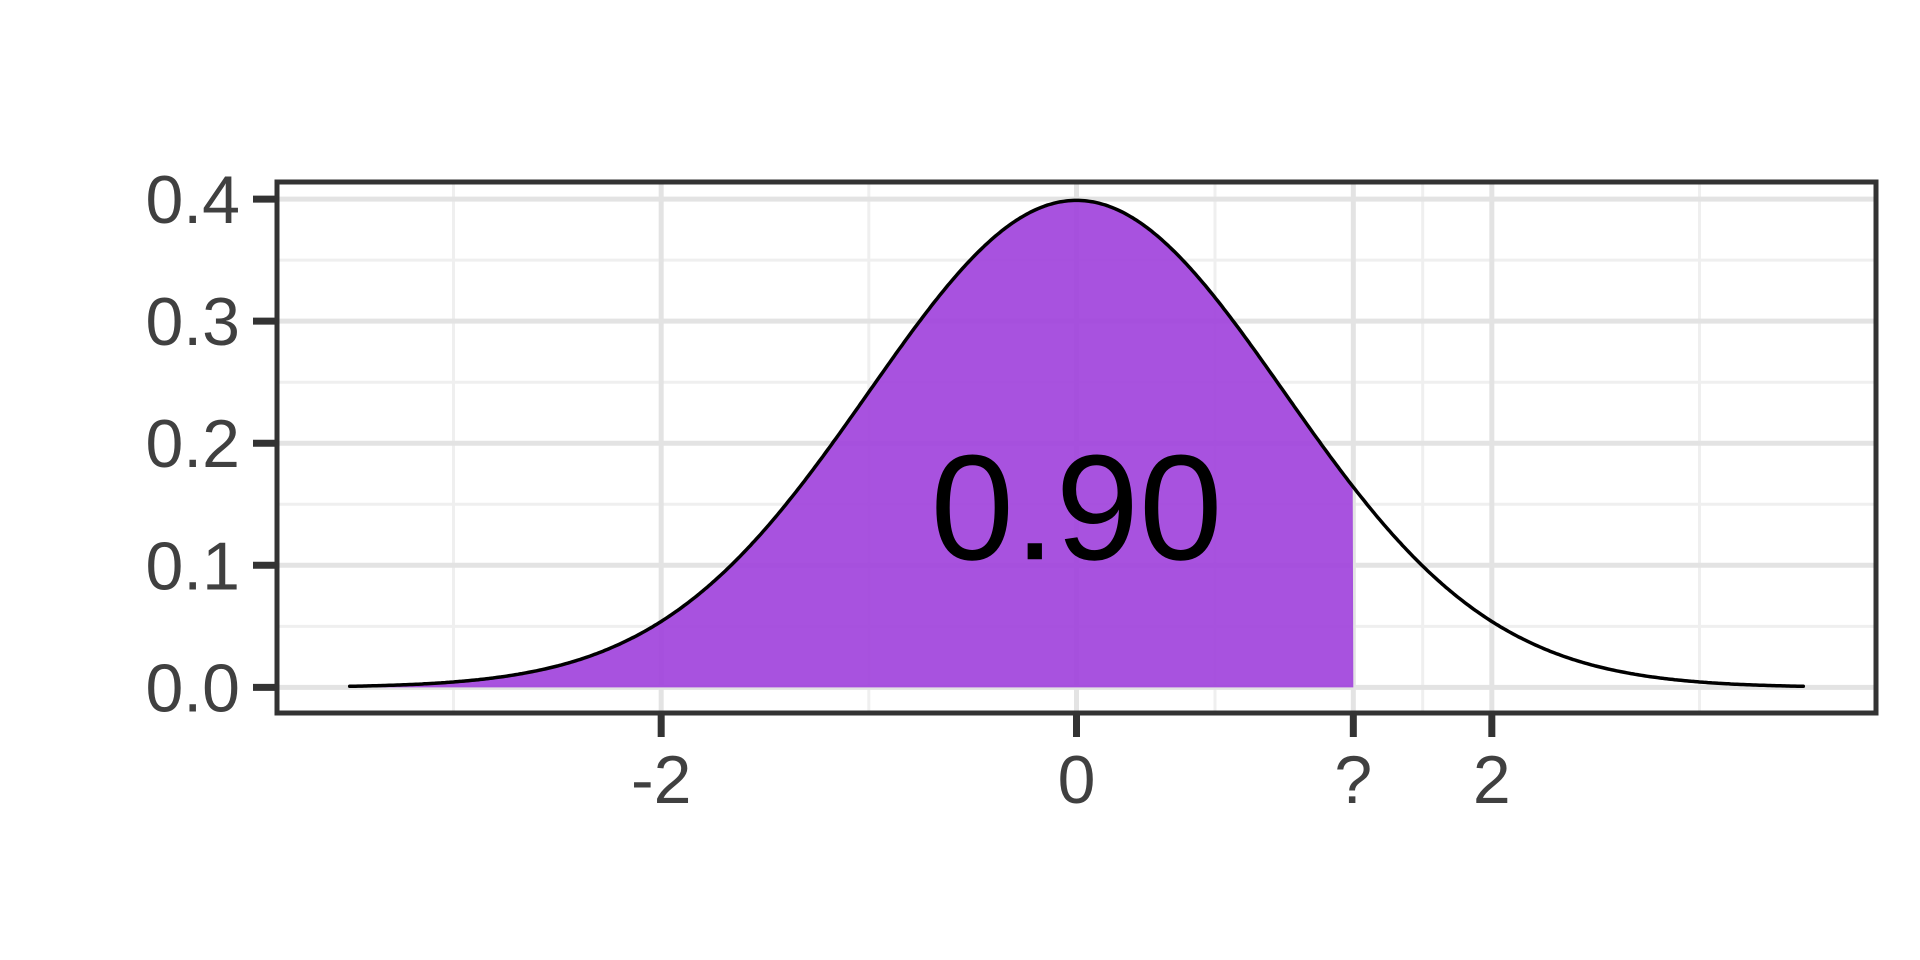  Describe the element at coordinates (1077, 780) in the screenshot. I see `x-tick-label: 0` at that location.